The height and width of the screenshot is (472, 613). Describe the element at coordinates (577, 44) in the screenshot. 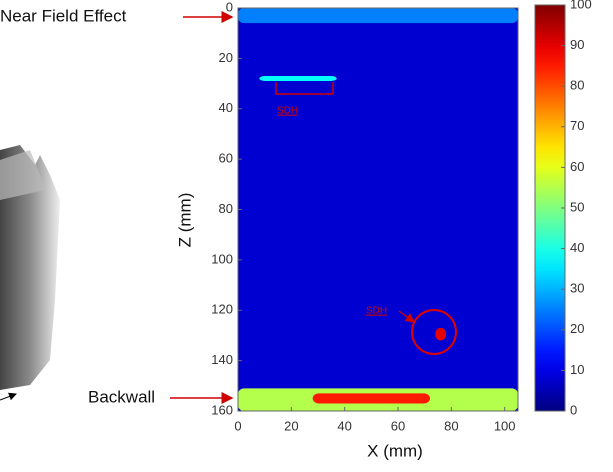

I see `colorbar-tick-label: 90` at that location.